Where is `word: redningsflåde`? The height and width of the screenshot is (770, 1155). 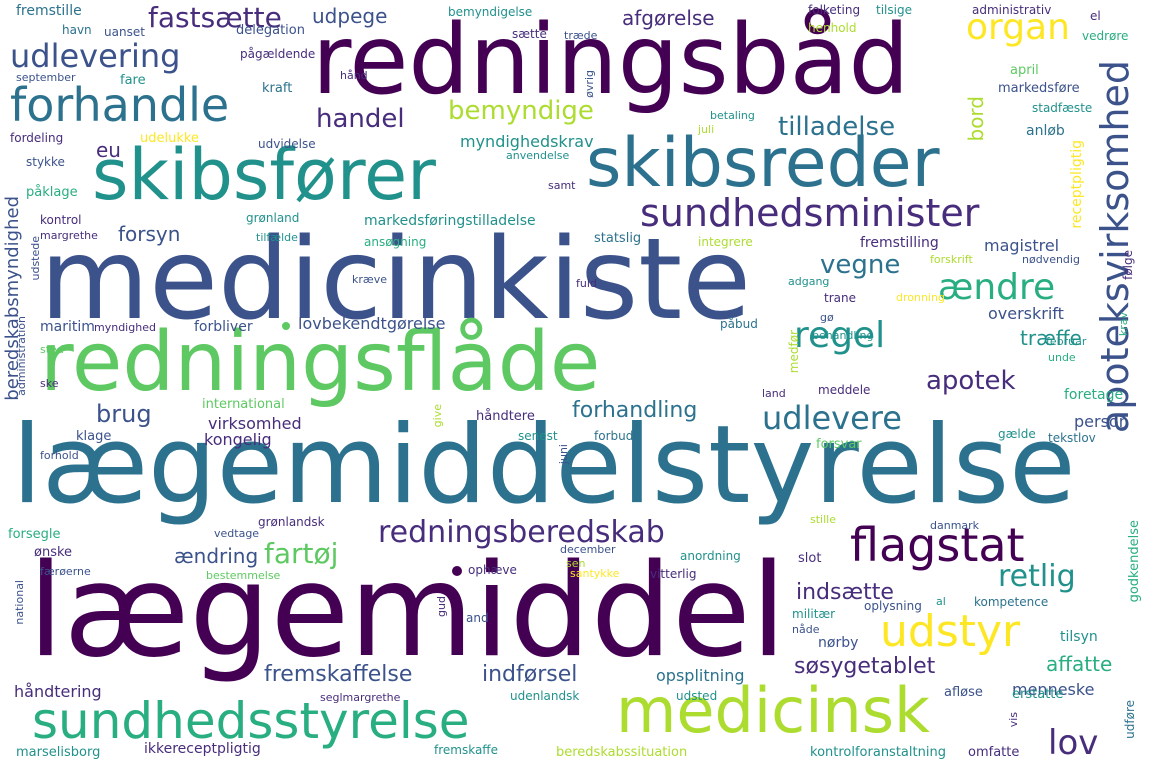 word: redningsflåde is located at coordinates (320, 362).